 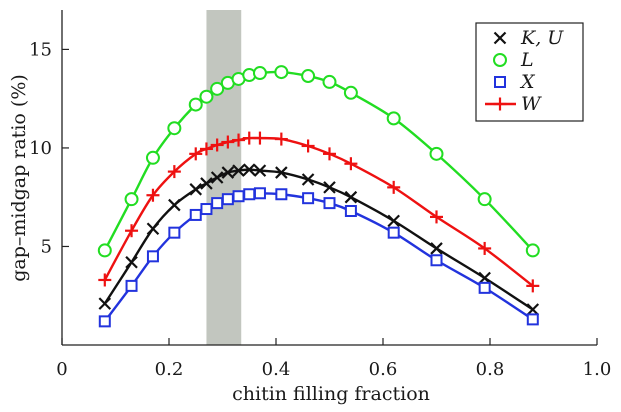 What do you see at coordinates (500, 104) in the screenshot?
I see `legend-marker-w` at bounding box center [500, 104].